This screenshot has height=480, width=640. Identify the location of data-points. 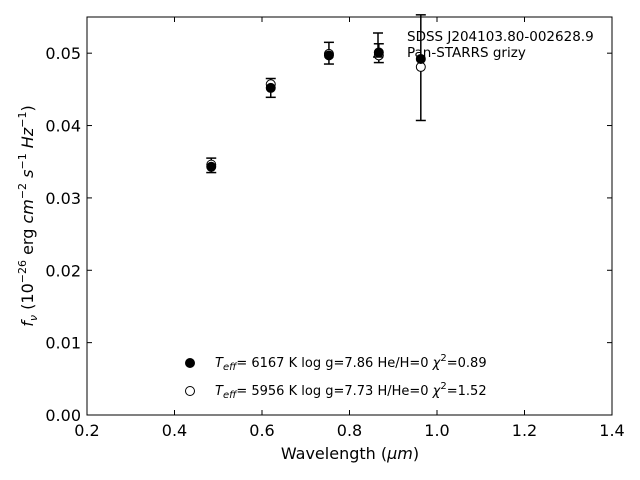
(316, 94).